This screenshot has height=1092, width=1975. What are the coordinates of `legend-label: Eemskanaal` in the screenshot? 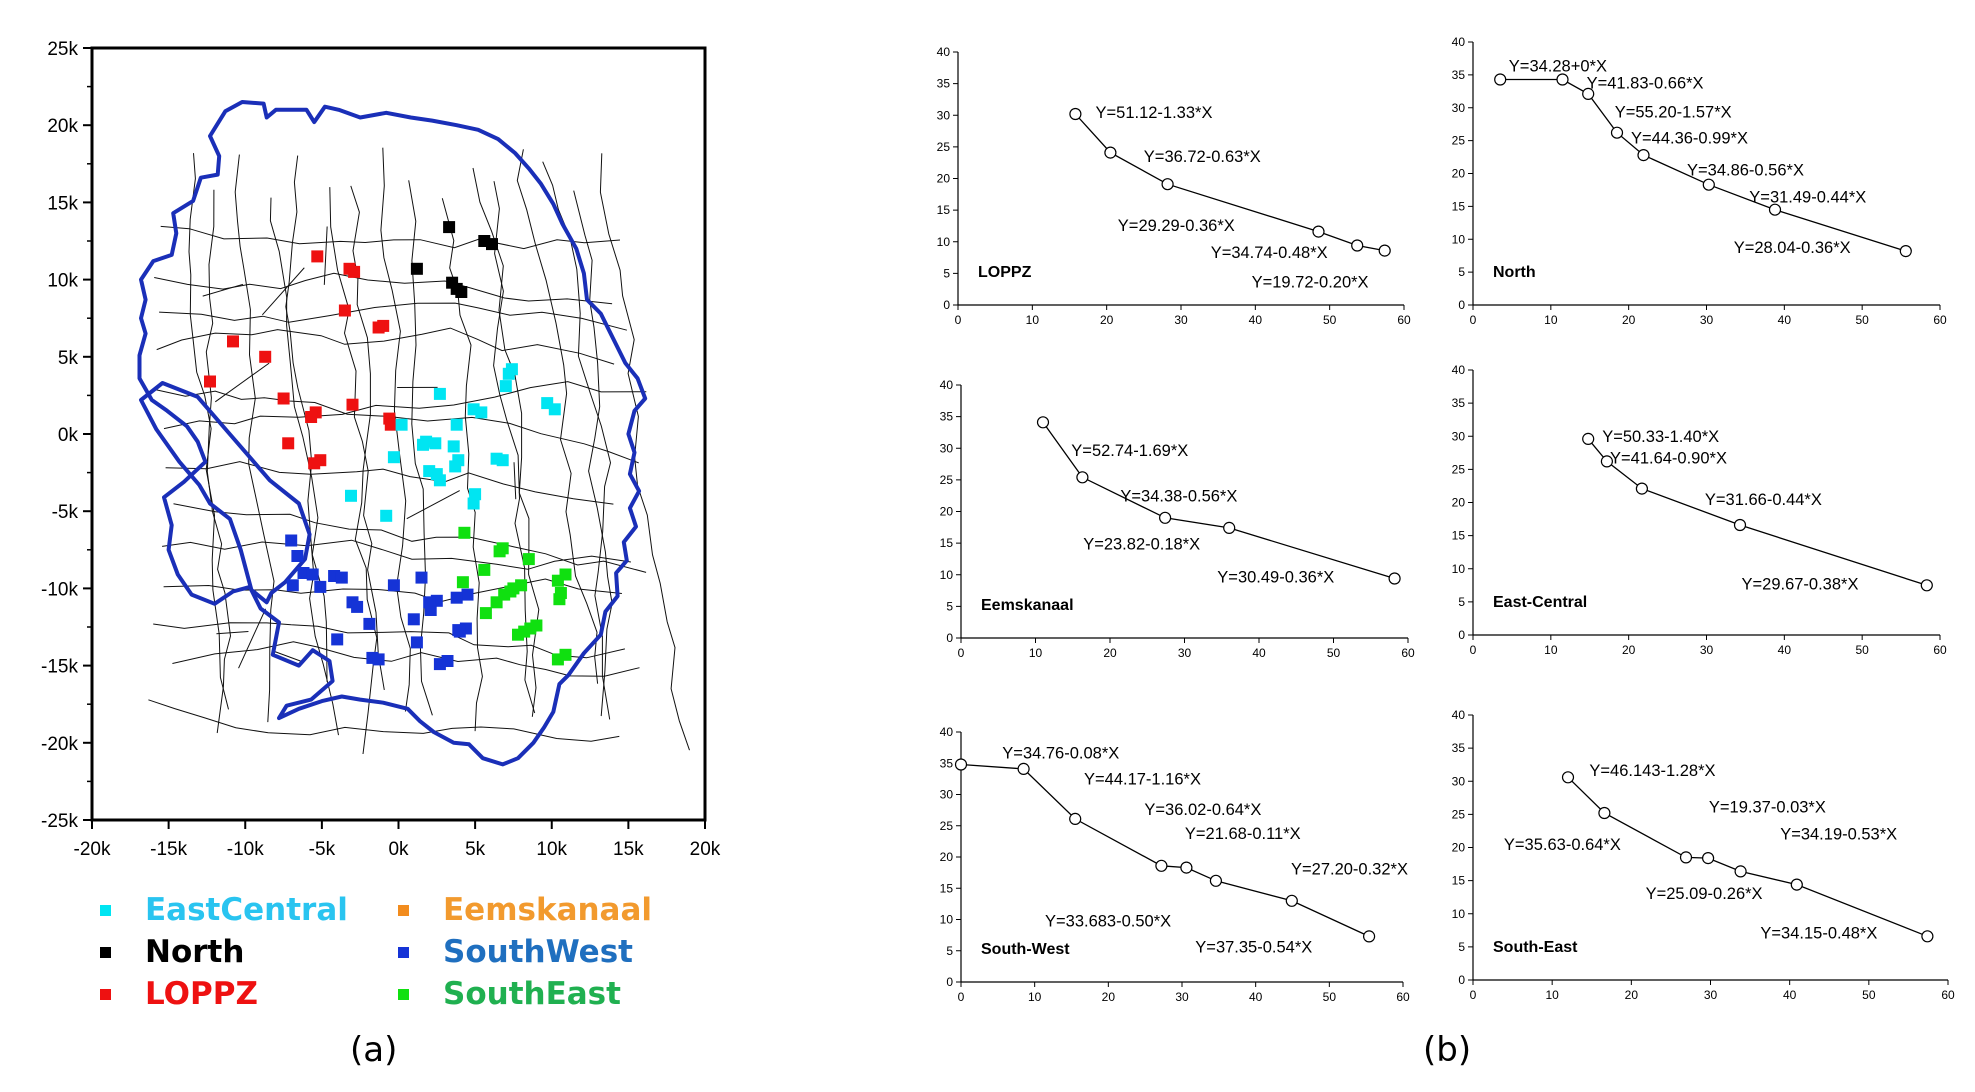 It's located at (548, 910).